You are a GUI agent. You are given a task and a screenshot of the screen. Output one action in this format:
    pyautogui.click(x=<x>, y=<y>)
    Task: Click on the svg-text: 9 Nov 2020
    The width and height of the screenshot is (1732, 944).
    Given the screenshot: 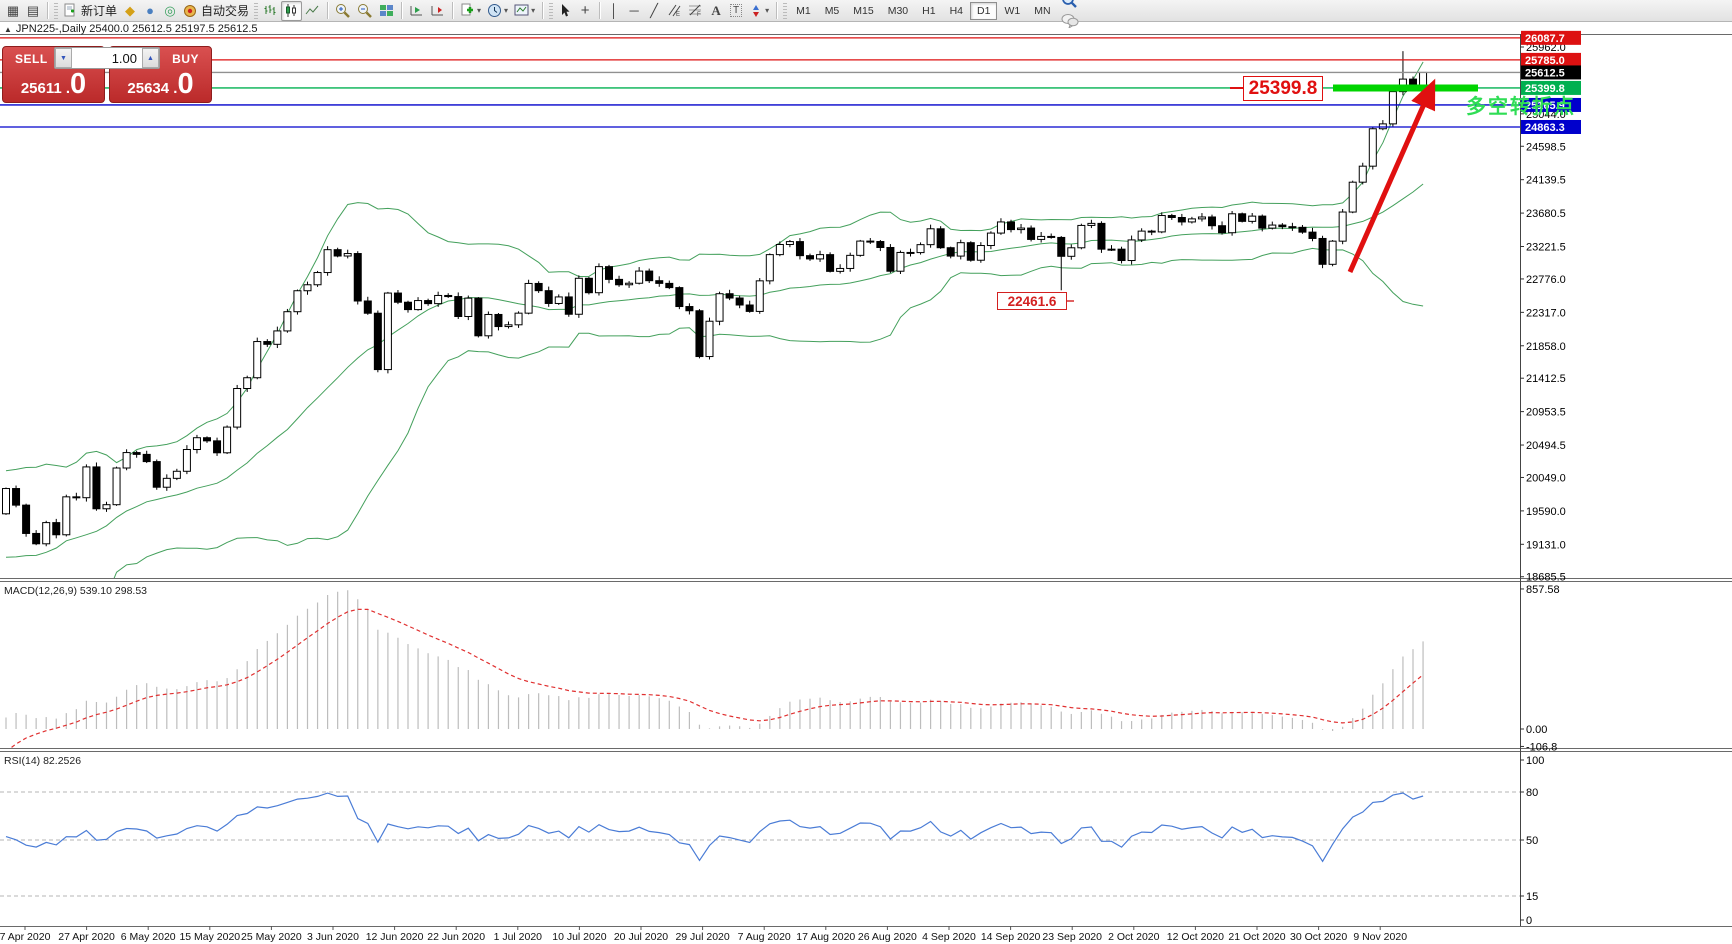 What is the action you would take?
    pyautogui.click(x=1380, y=937)
    